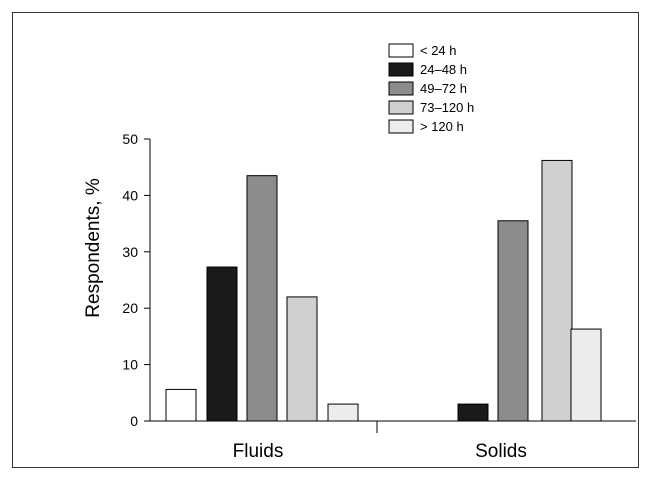 The image size is (652, 482). Describe the element at coordinates (130, 195) in the screenshot. I see `y-tick-label: 40` at that location.